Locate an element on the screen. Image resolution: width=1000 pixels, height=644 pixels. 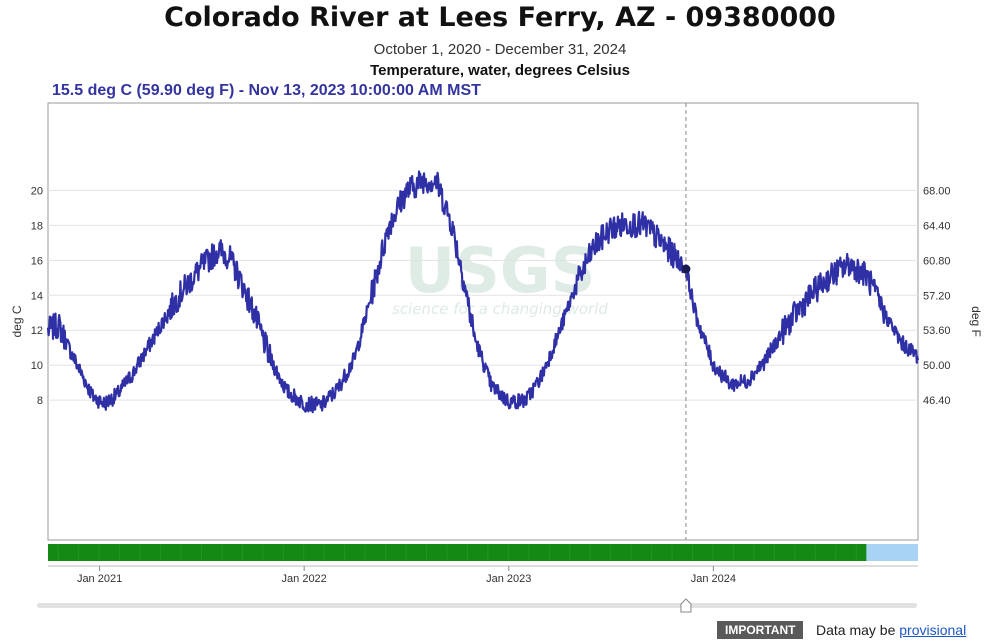
y-tick-label-right: 50.00 is located at coordinates (937, 366).